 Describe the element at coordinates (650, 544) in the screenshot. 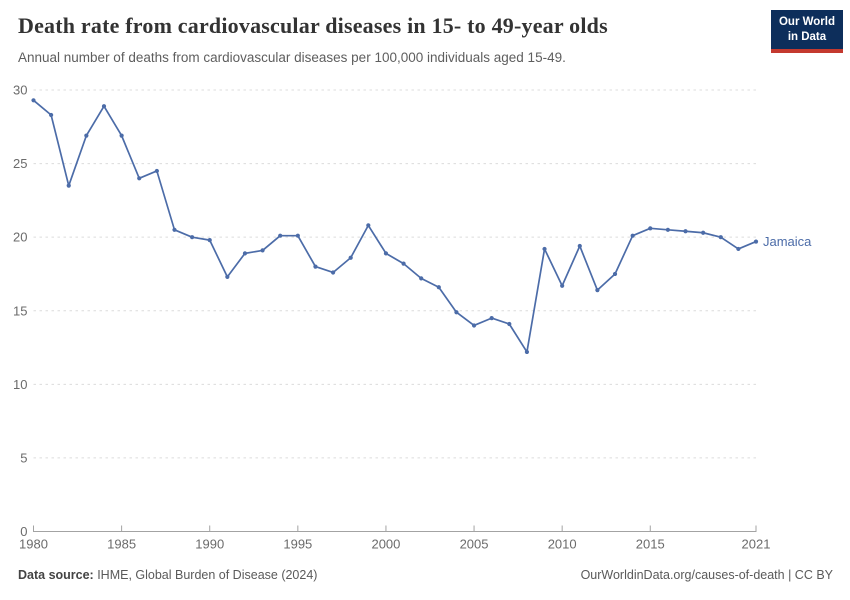

I see `x-axis-label: 2015` at that location.